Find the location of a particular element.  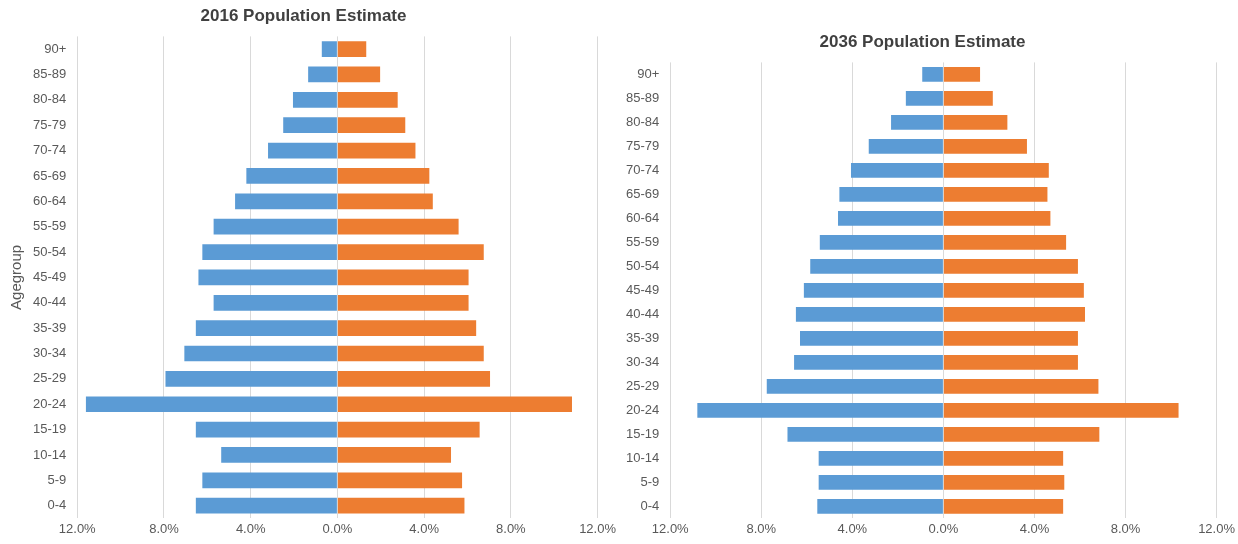

chart-title: 2036 Population Estimate is located at coordinates (922, 41).